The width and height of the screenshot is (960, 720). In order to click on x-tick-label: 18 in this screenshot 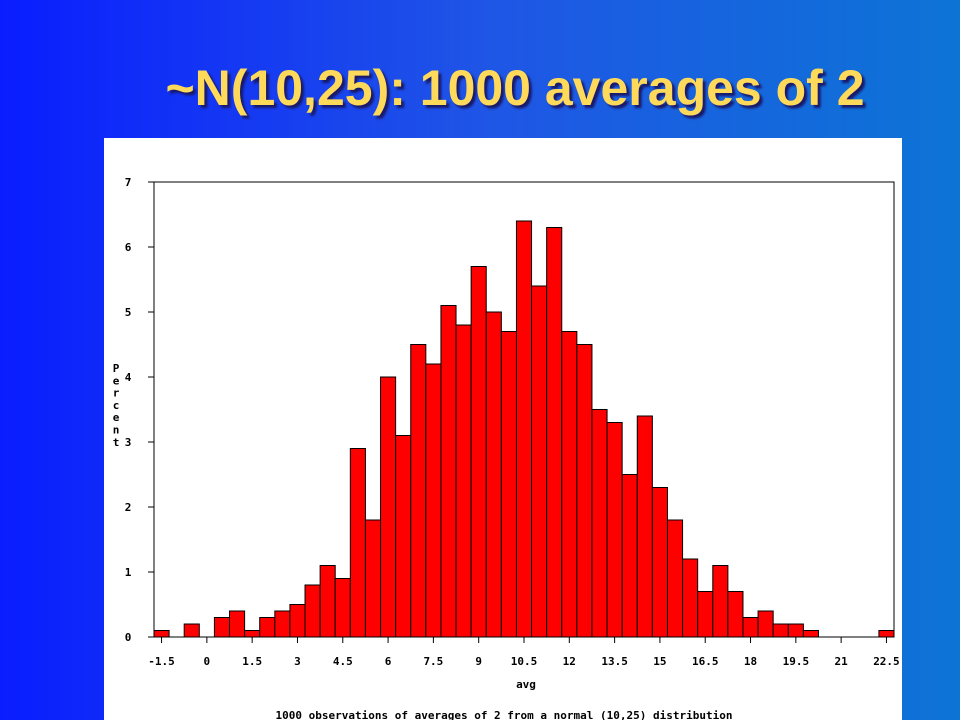, I will do `click(750, 661)`.